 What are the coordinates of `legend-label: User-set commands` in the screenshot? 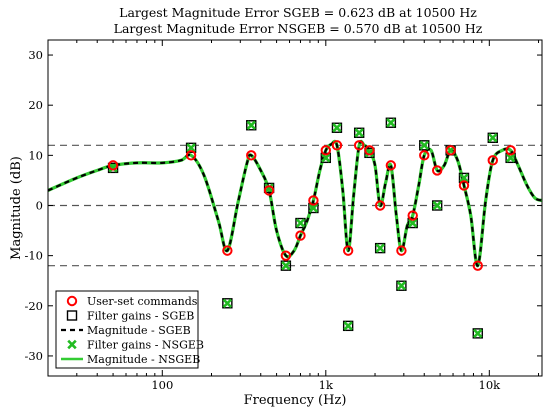 It's located at (142, 301).